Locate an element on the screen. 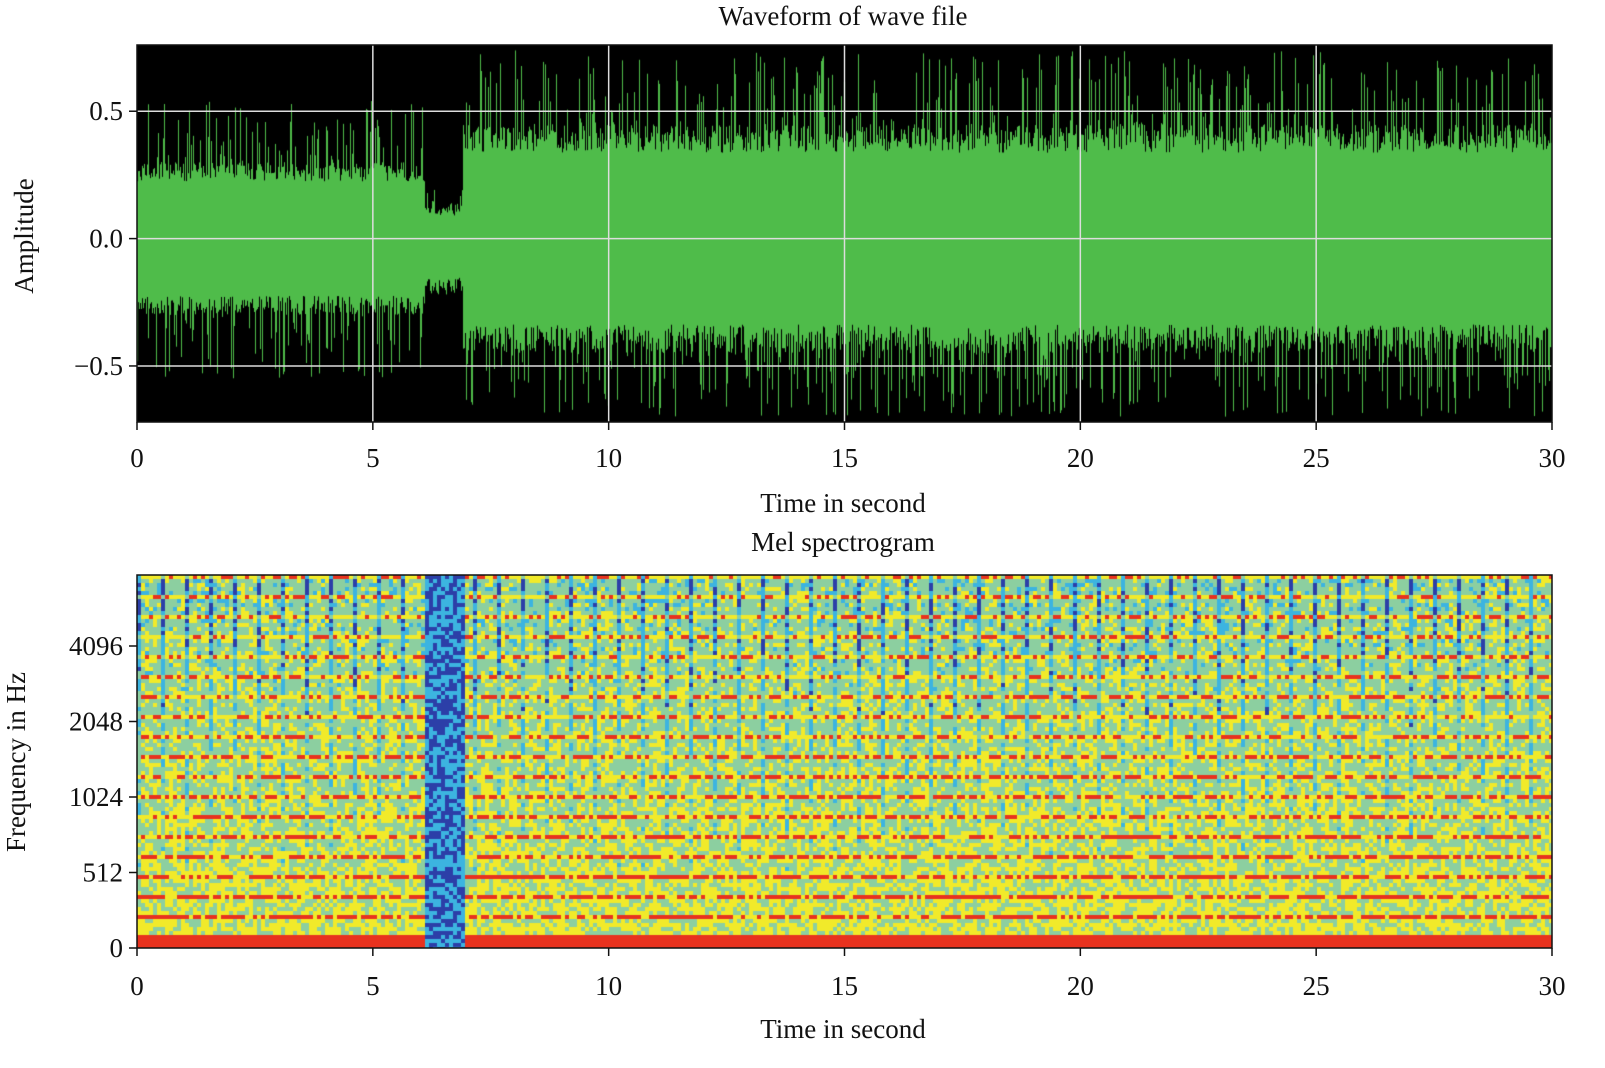 This screenshot has height=1068, width=1605. spectrogram-title: Mel spectrogram is located at coordinates (843, 542).